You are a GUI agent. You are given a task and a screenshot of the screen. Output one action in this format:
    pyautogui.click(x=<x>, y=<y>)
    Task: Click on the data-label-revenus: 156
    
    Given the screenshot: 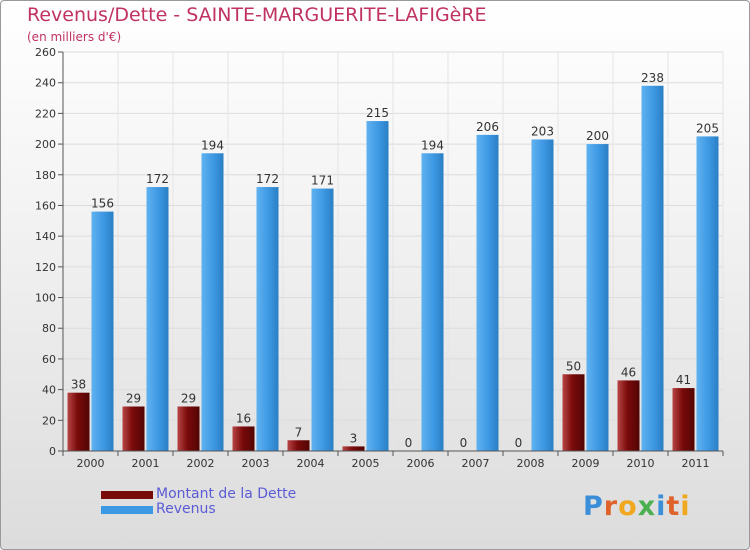 What is the action you would take?
    pyautogui.click(x=102, y=204)
    